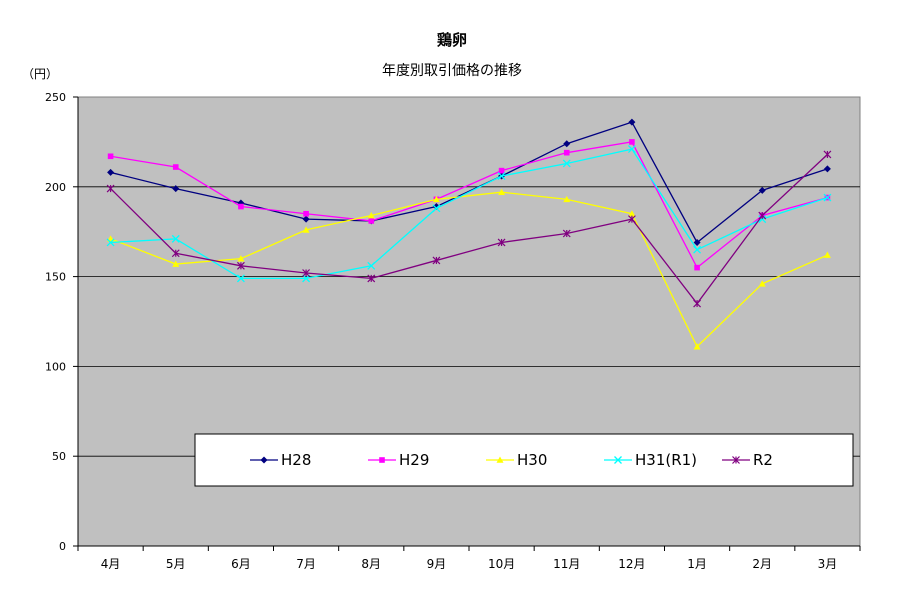 The width and height of the screenshot is (900, 600). I want to click on legend-label: H28, so click(296, 460).